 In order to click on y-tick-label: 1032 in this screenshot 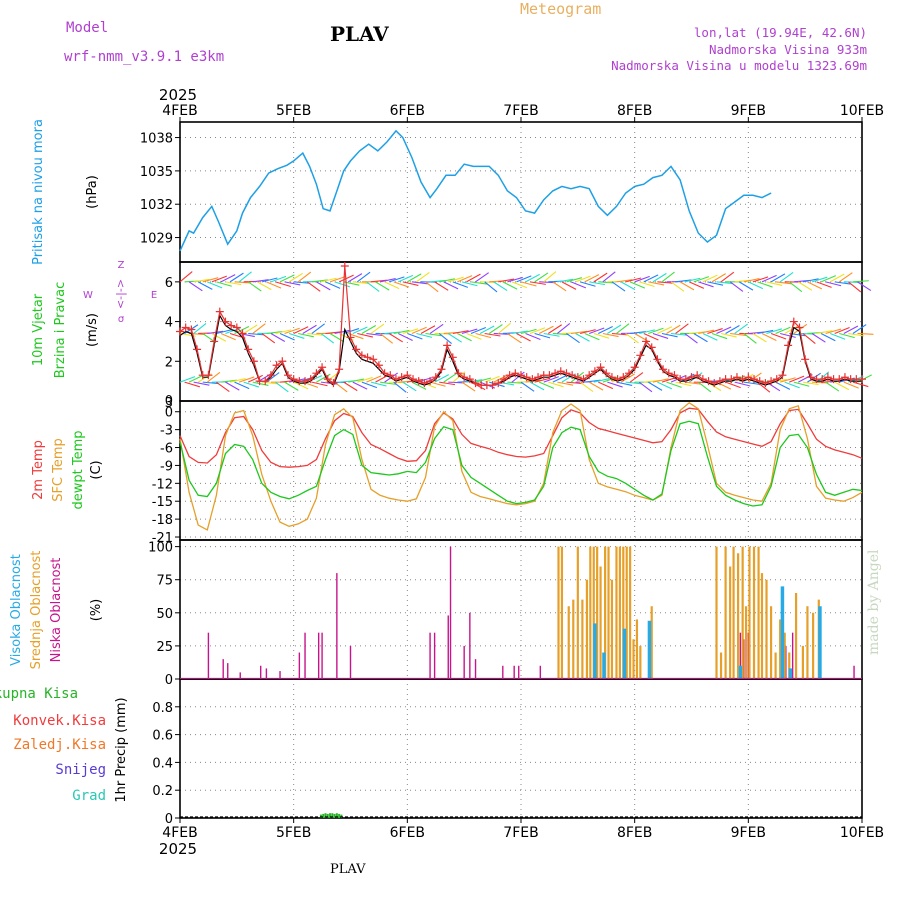, I will do `click(156, 205)`.